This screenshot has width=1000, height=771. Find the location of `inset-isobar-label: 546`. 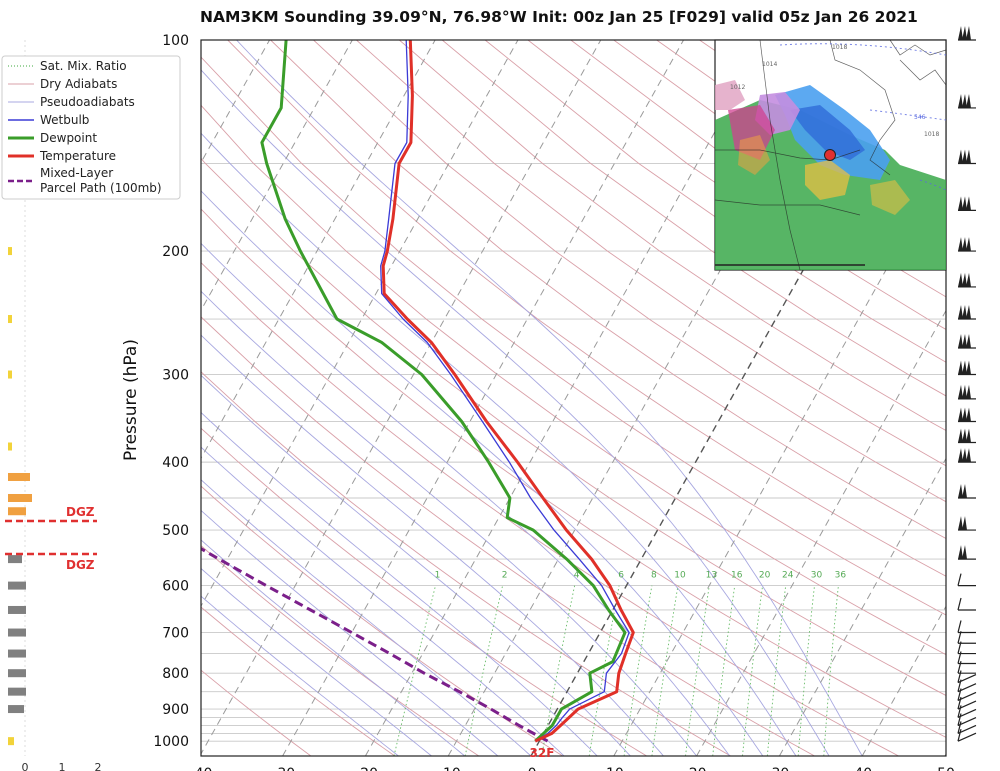

inset-isobar-label: 546 is located at coordinates (920, 117).